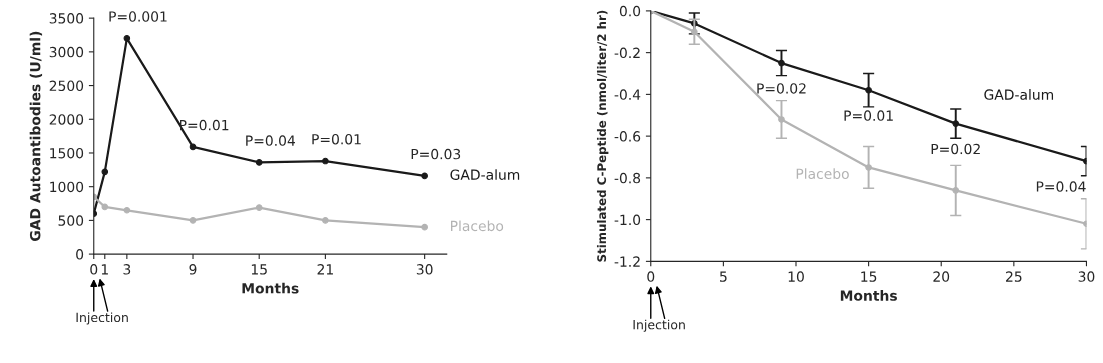 The image size is (1103, 363). I want to click on y-axis-title: GAD Autoantibodies (U/ml), so click(36, 136).